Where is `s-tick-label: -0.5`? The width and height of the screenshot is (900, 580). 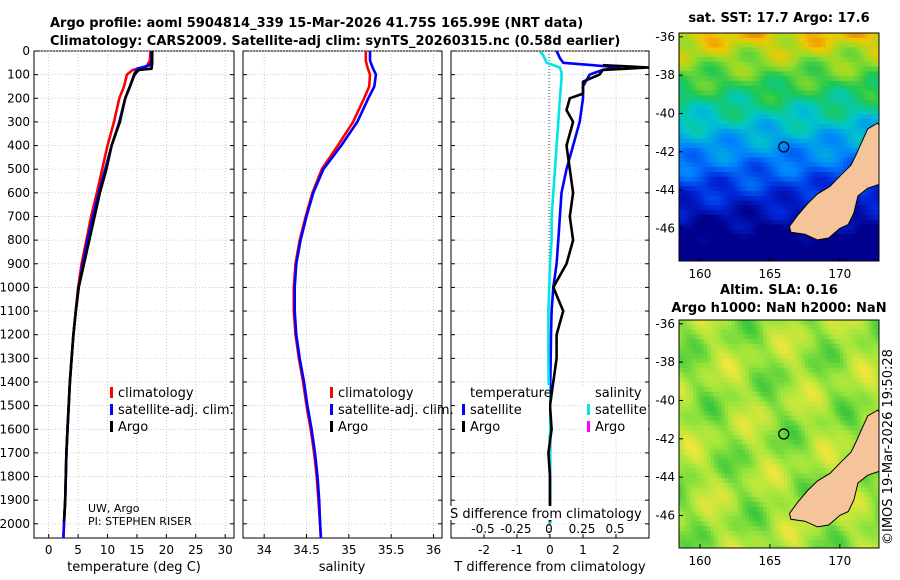
s-tick-label: -0.5 is located at coordinates (482, 529).